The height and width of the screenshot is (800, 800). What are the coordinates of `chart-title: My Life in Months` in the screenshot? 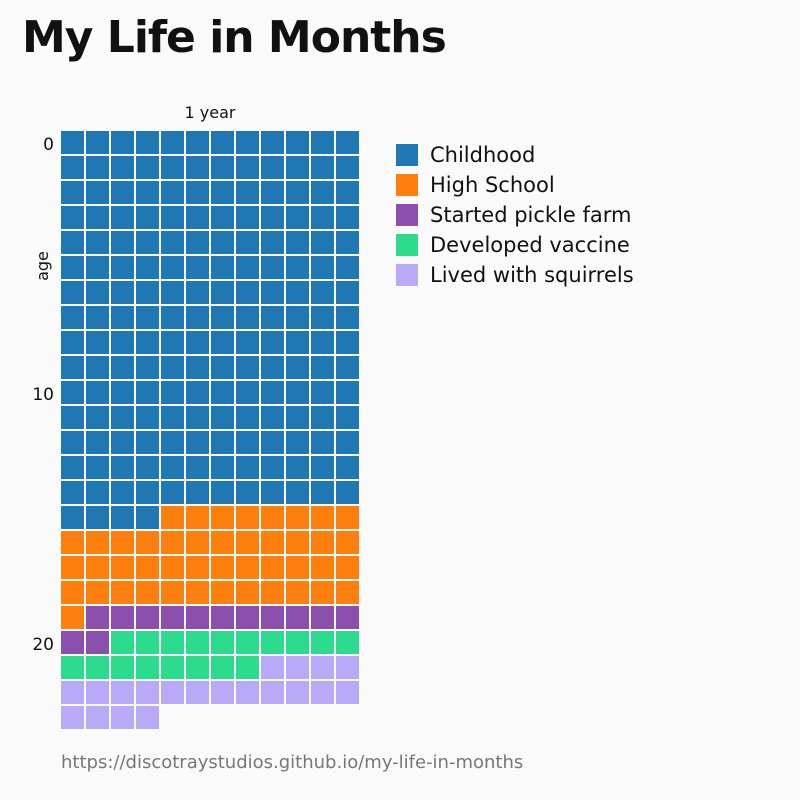 It's located at (234, 37).